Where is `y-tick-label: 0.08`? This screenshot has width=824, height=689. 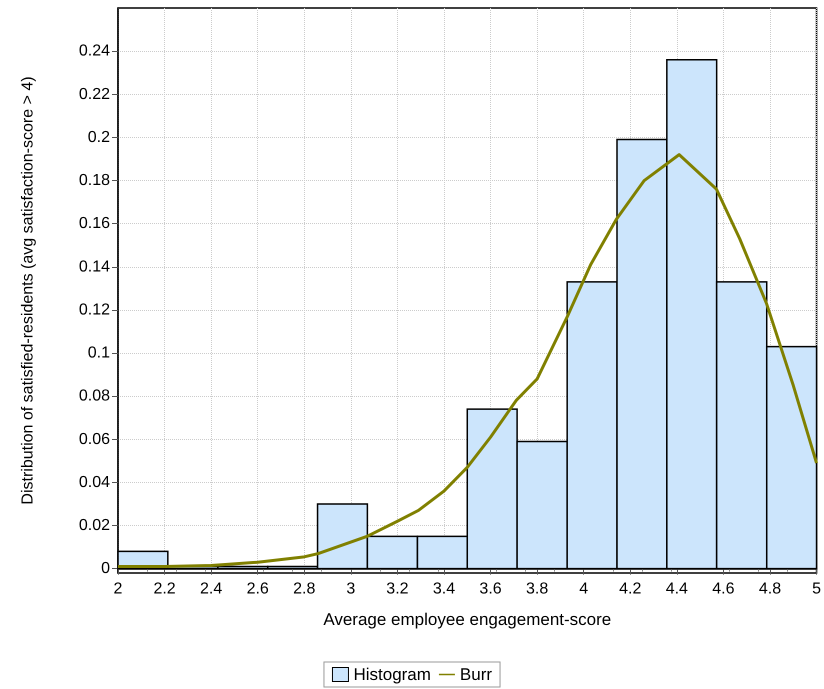
y-tick-label: 0.08 is located at coordinates (94, 396).